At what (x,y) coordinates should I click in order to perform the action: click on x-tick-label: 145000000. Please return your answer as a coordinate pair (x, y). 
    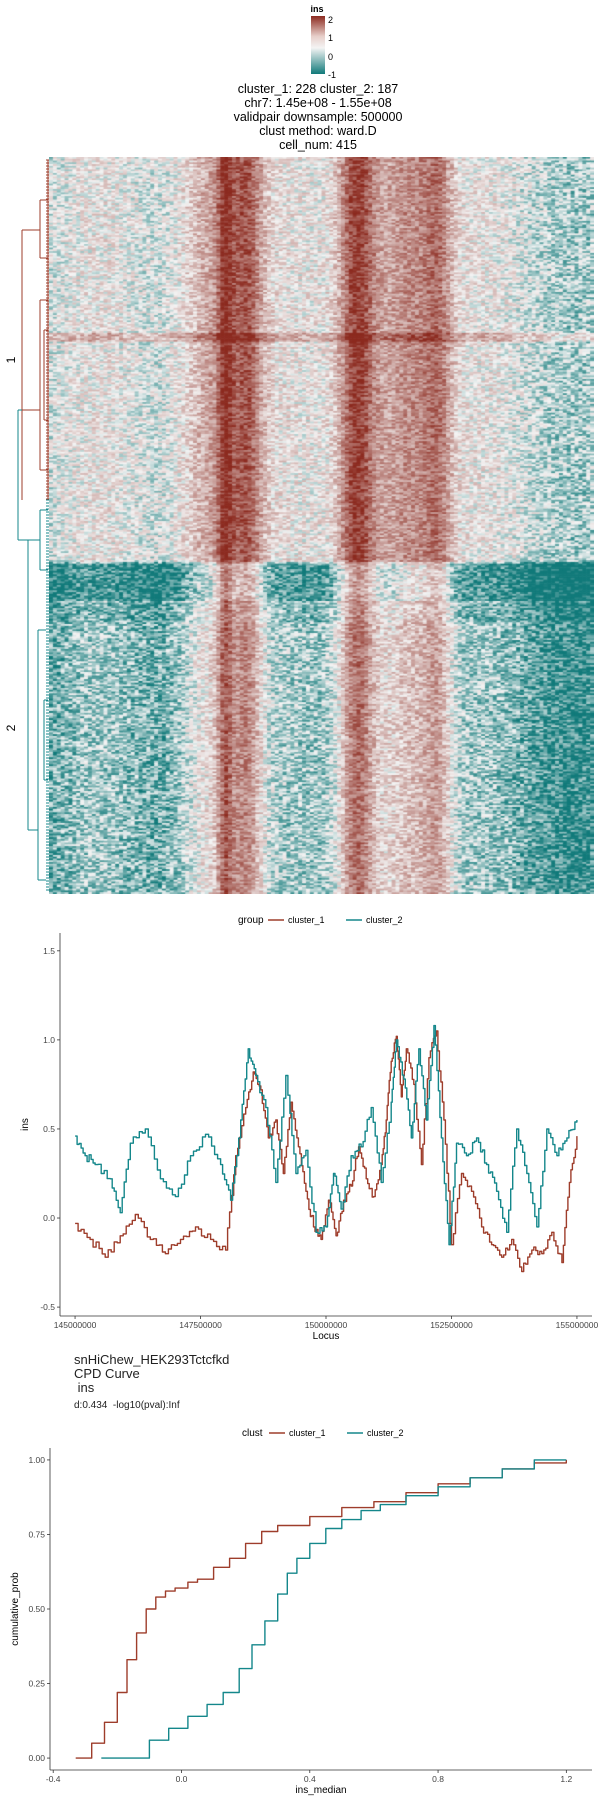
    Looking at the image, I should click on (75, 1325).